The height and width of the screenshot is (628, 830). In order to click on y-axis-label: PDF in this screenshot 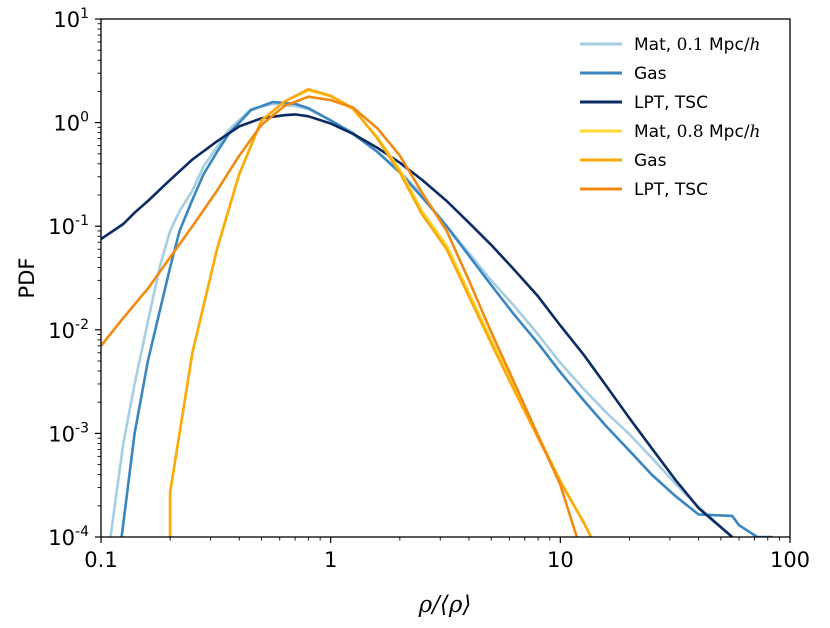, I will do `click(27, 278)`.